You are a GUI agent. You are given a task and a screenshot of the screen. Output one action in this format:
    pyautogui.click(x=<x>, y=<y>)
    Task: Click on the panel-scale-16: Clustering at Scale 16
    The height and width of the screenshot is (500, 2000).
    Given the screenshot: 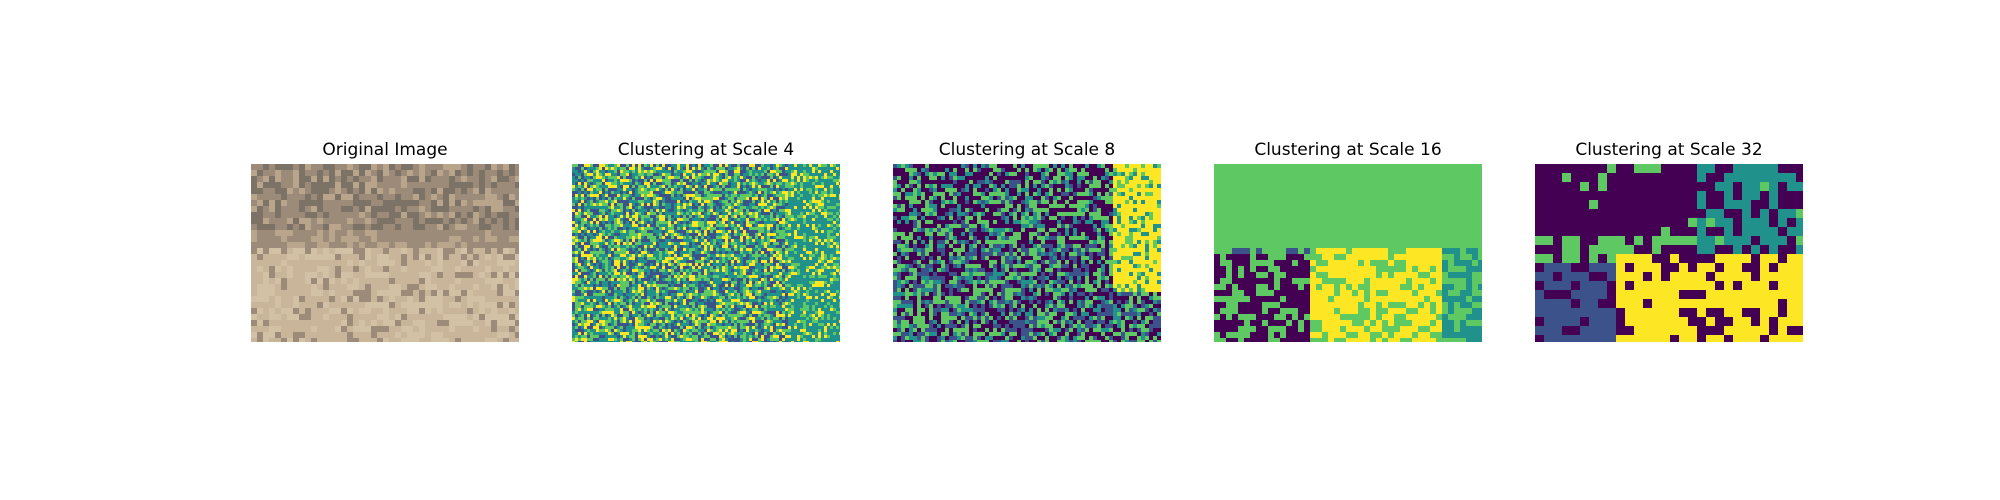 What is the action you would take?
    pyautogui.click(x=1348, y=243)
    